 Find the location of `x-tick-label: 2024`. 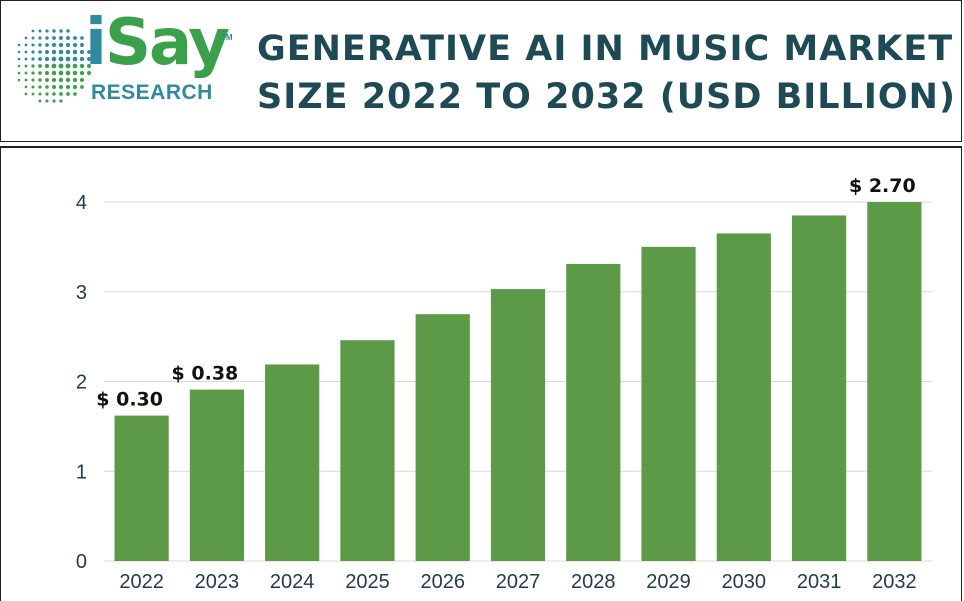

x-tick-label: 2024 is located at coordinates (292, 582).